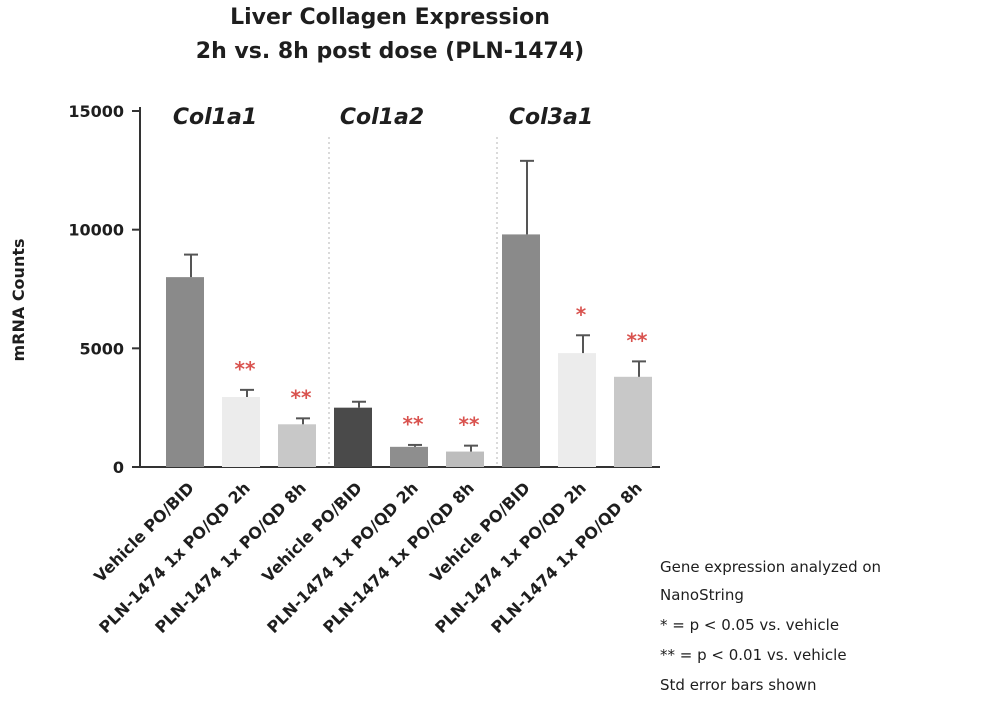 This screenshot has width=983, height=716. I want to click on note-line-4: ** = p < 0.01 vs. vehicle, so click(753, 655).